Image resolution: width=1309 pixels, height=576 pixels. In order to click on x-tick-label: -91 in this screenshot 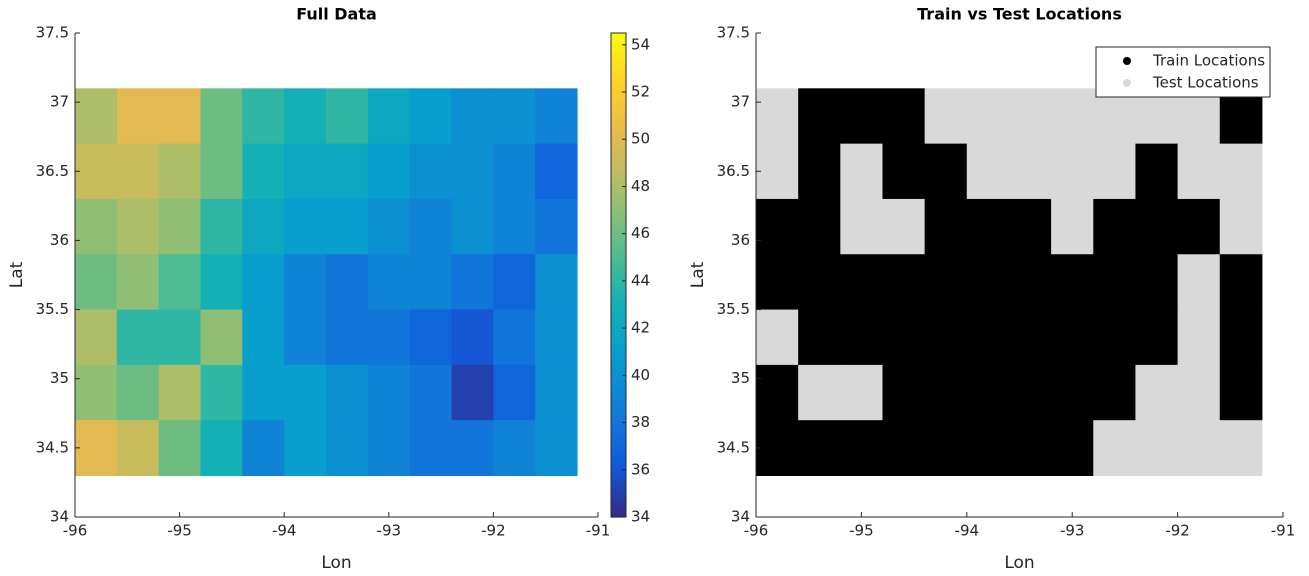, I will do `click(598, 531)`.